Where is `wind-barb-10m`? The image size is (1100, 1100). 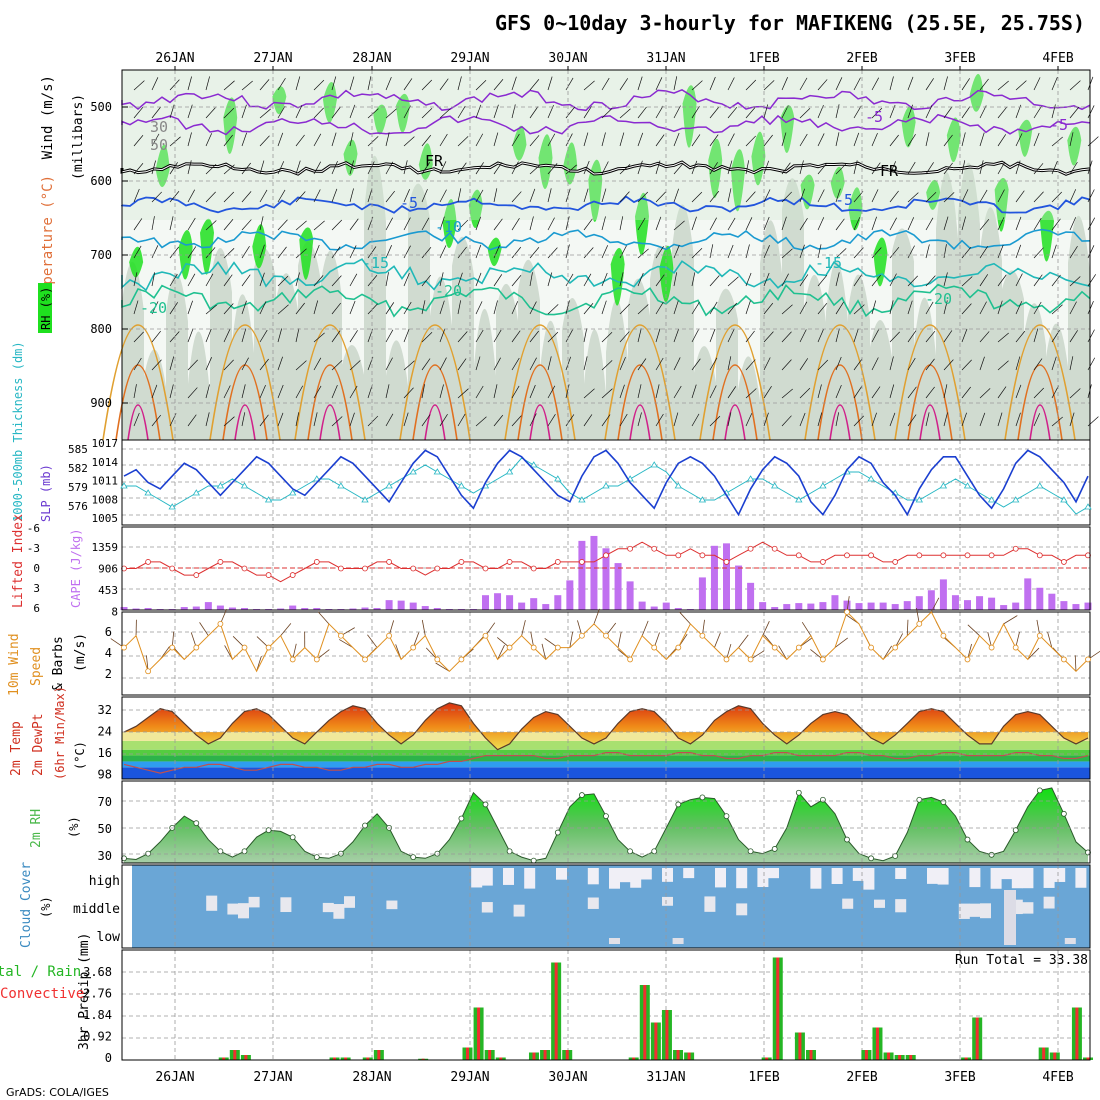 wind-barb-10m is located at coordinates (783, 652).